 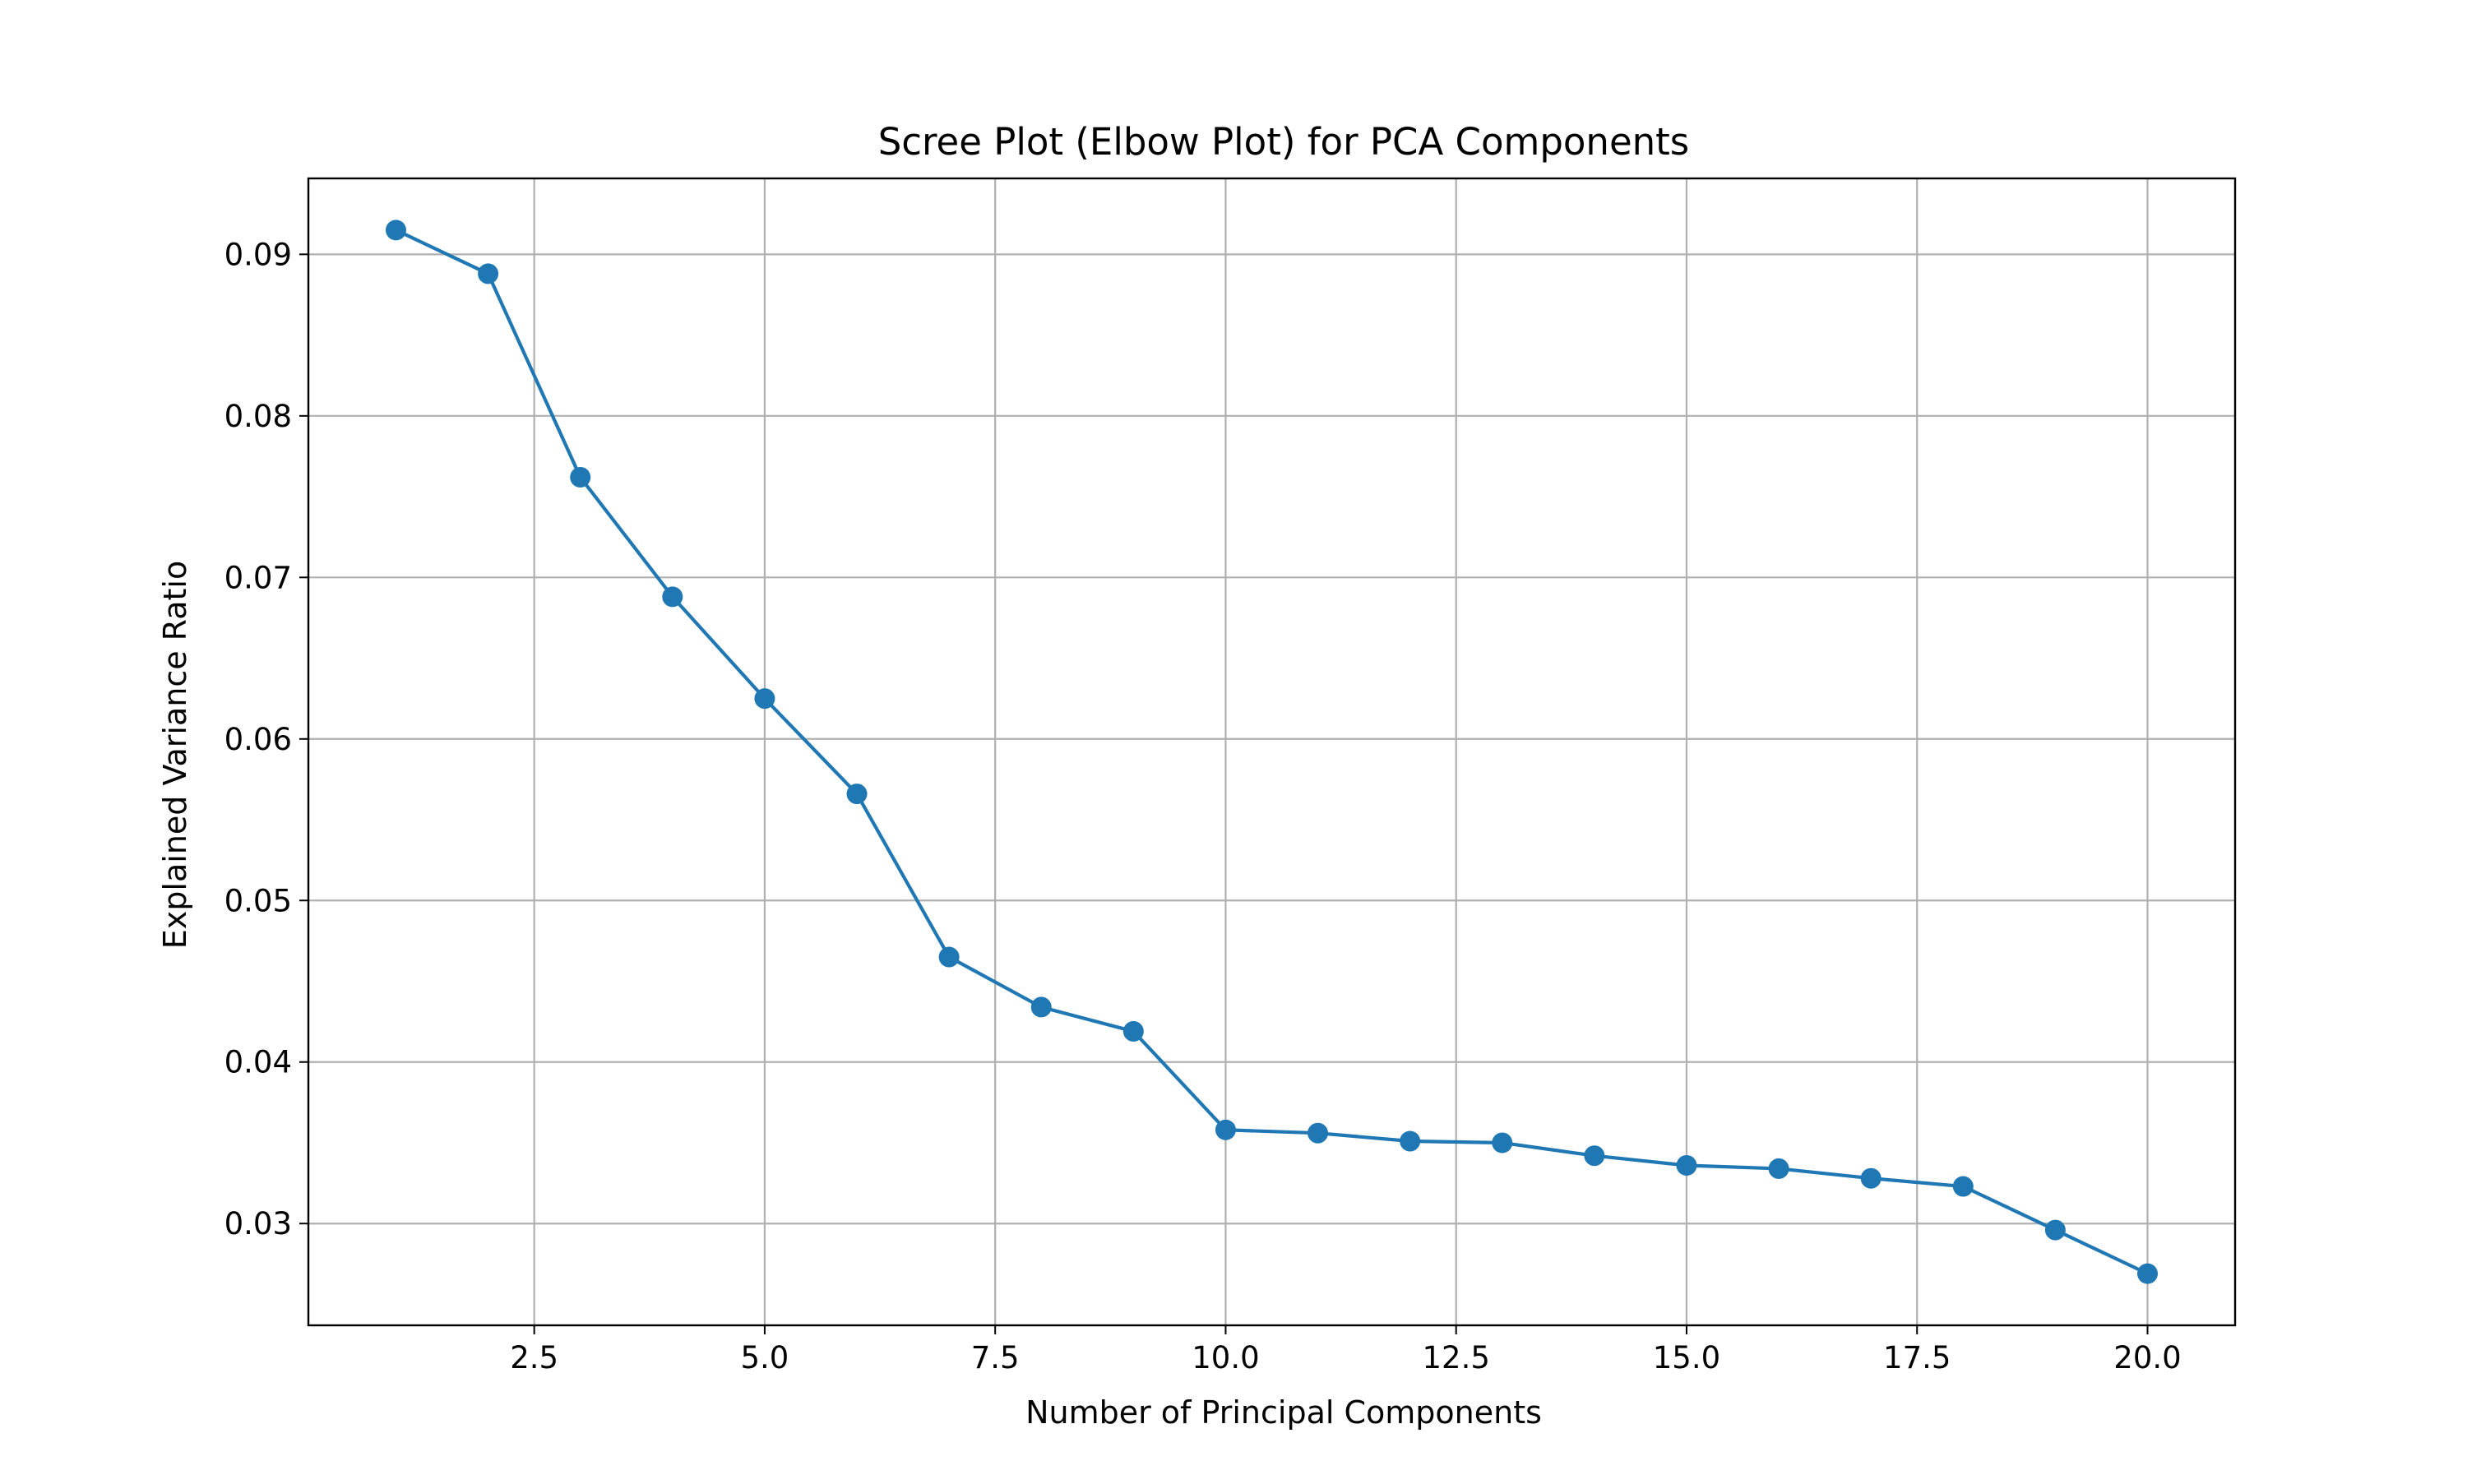 I want to click on x-tick-label: 7.5, so click(x=995, y=1357).